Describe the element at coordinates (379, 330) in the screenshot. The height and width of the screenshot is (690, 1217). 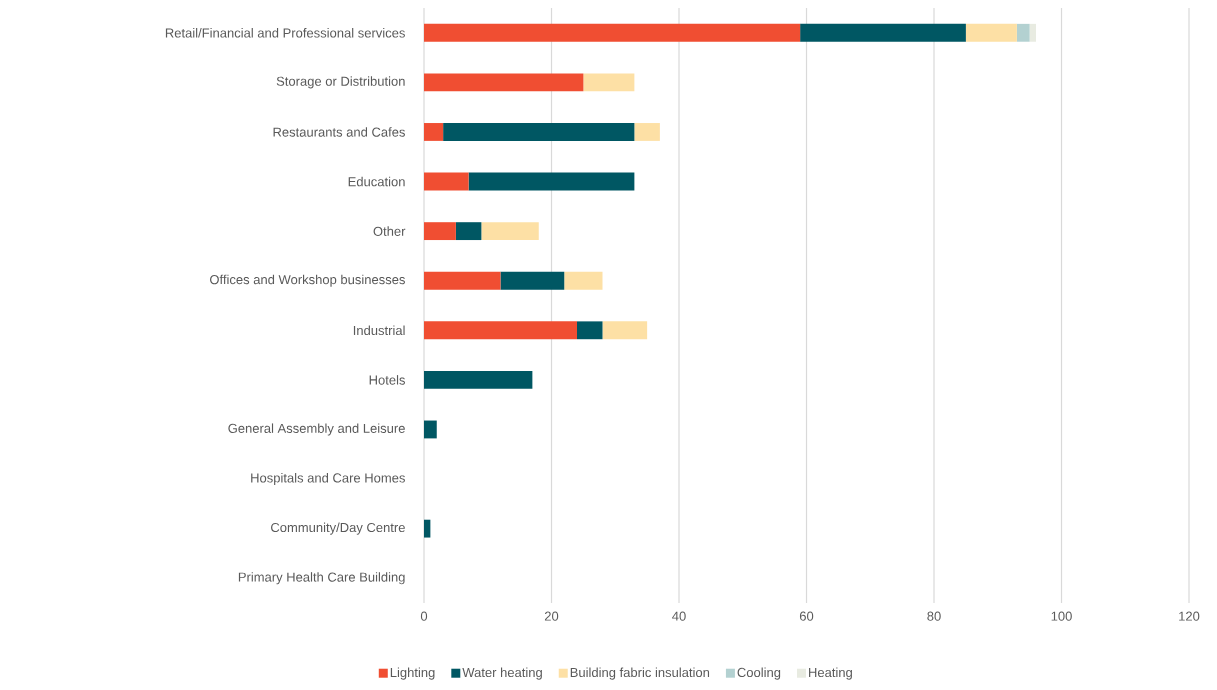
I see `y-tick-label: Industrial` at that location.